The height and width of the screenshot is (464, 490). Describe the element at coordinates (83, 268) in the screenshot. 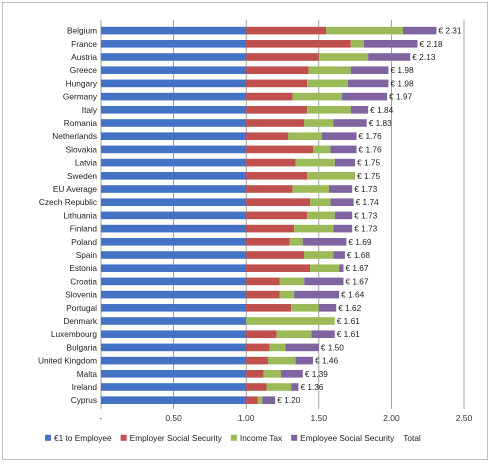

I see `category-label: Estonia` at that location.